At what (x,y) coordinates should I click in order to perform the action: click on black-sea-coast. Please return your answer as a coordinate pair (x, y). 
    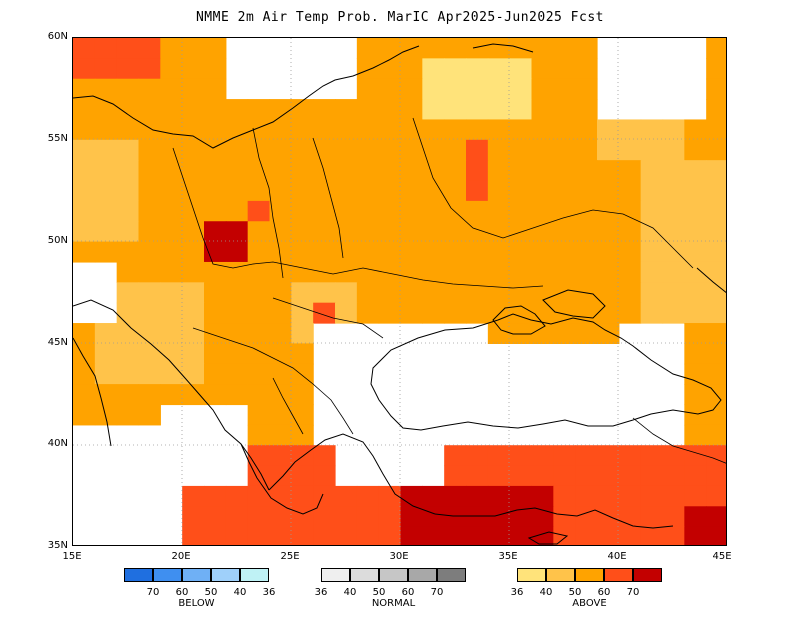
    Looking at the image, I should click on (546, 372).